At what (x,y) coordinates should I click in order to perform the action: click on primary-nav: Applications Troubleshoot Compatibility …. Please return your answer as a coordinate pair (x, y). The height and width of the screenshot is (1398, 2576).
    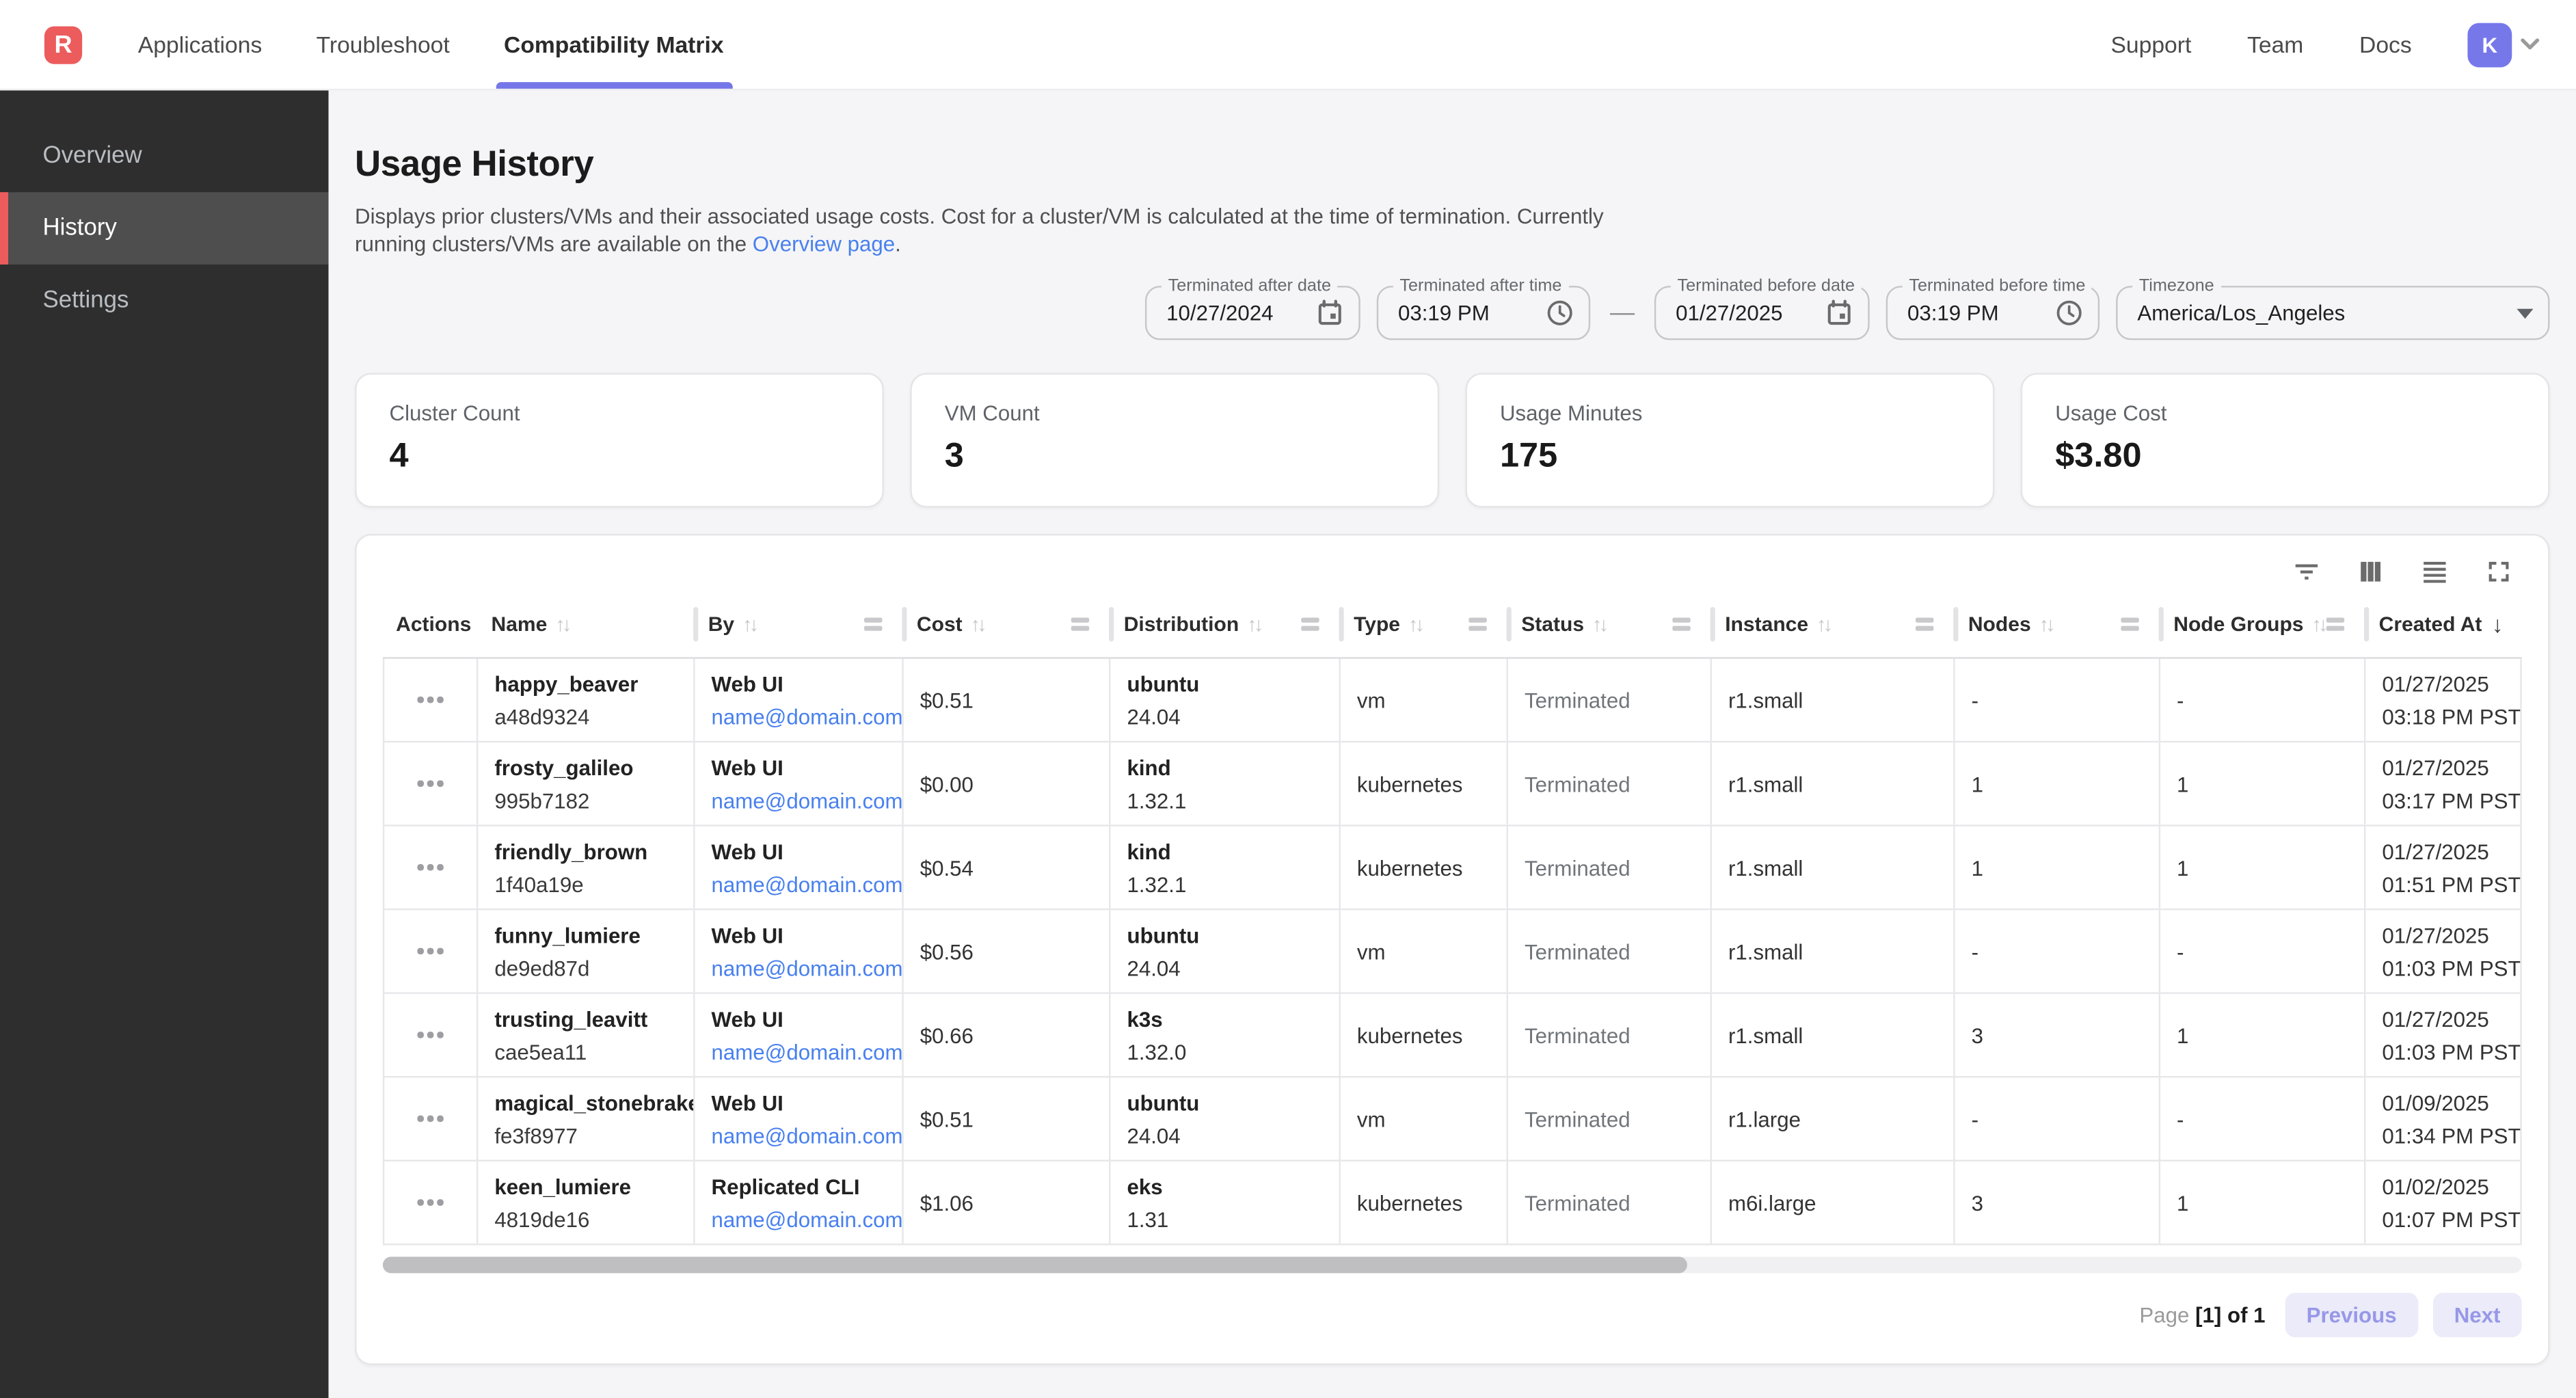
    Looking at the image, I should click on (434, 44).